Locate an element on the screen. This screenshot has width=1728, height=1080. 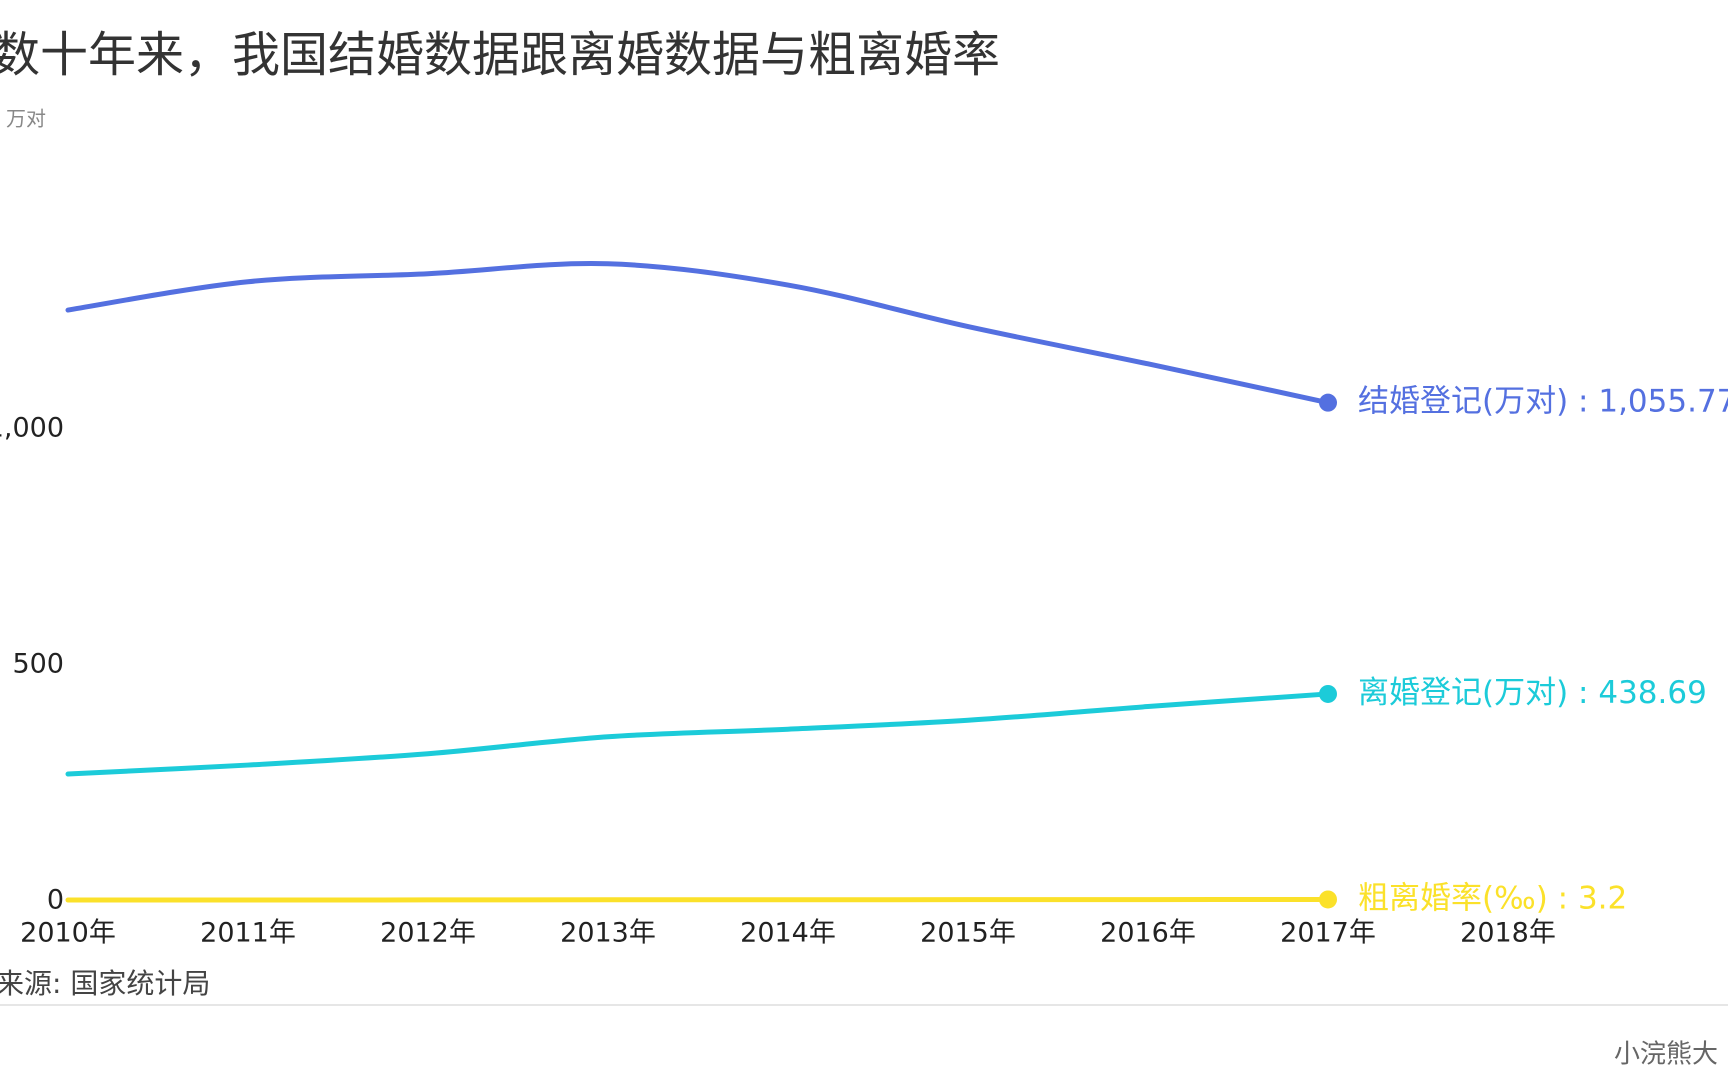
x-tick-label: 2012年 is located at coordinates (428, 933).